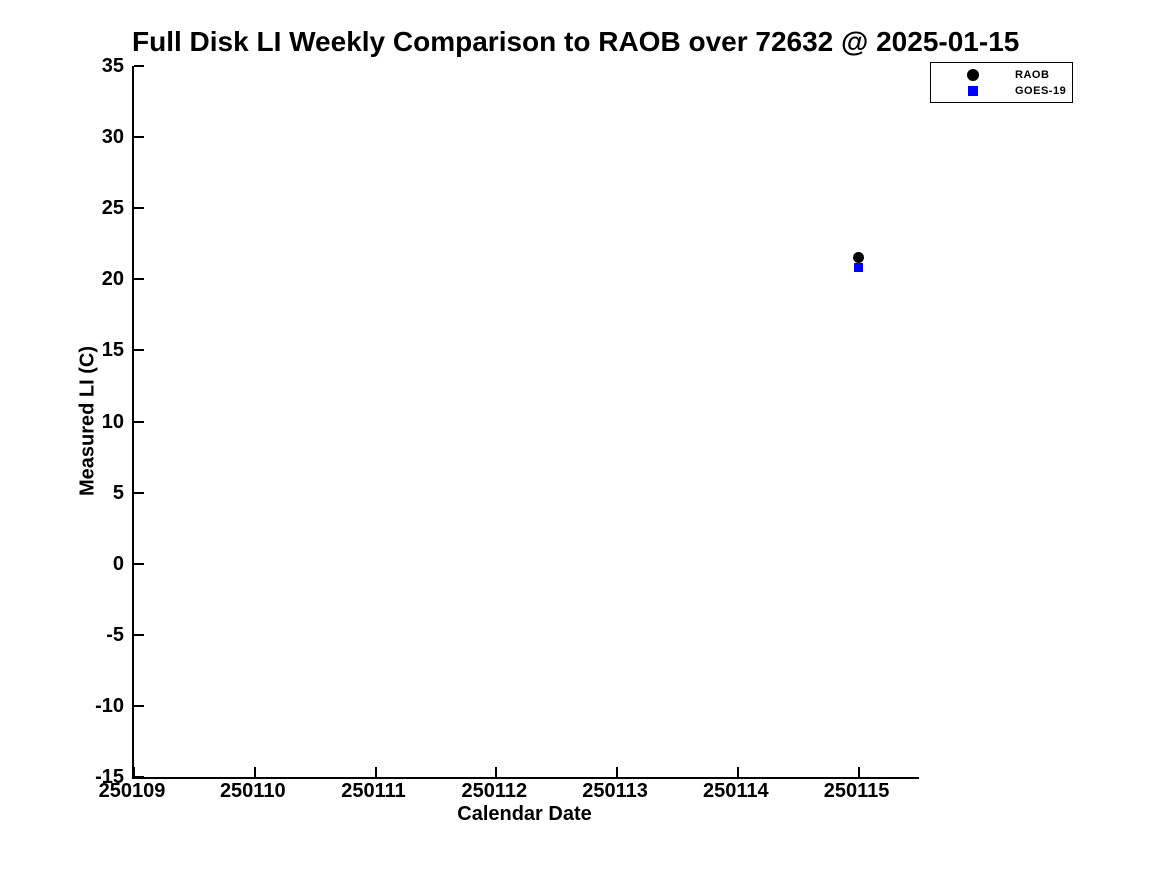 This screenshot has height=875, width=1167. What do you see at coordinates (112, 66) in the screenshot?
I see `y-tick-label: 35` at bounding box center [112, 66].